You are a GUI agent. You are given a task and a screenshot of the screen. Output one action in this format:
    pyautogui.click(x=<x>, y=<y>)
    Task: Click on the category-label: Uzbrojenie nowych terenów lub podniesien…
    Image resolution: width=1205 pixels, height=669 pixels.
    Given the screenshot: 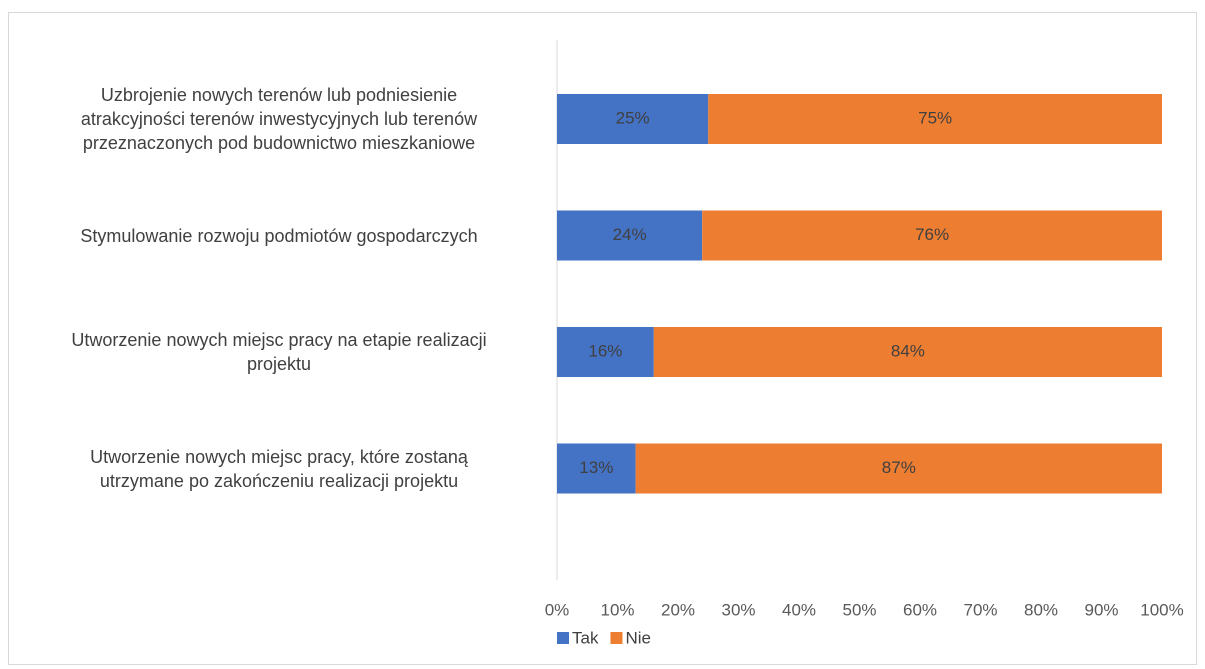 What is the action you would take?
    pyautogui.click(x=279, y=119)
    